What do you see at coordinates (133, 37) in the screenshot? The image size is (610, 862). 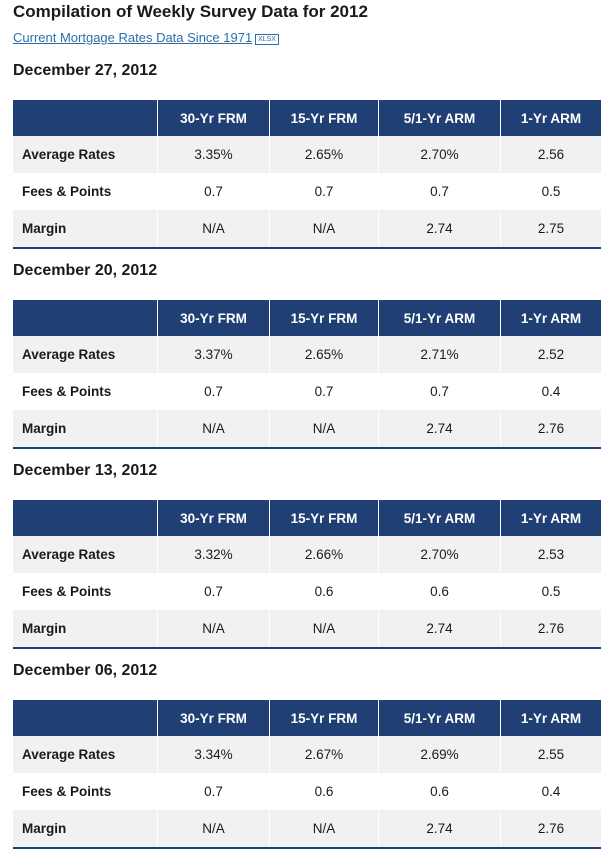 I see `download-link: Current Mortgage Rates Data Since 1971` at bounding box center [133, 37].